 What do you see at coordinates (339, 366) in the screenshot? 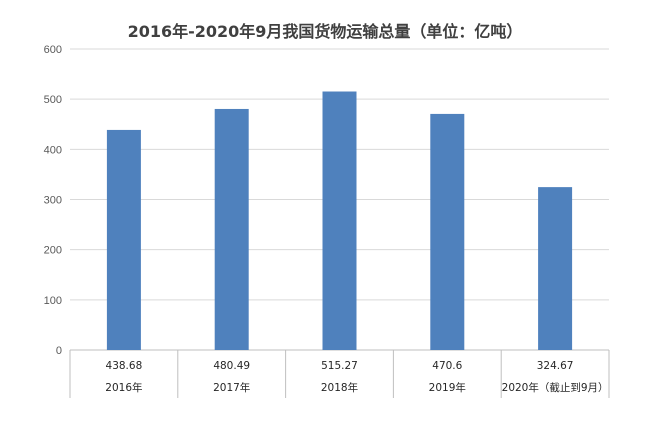
I see `data-label-2: 515.27` at bounding box center [339, 366].